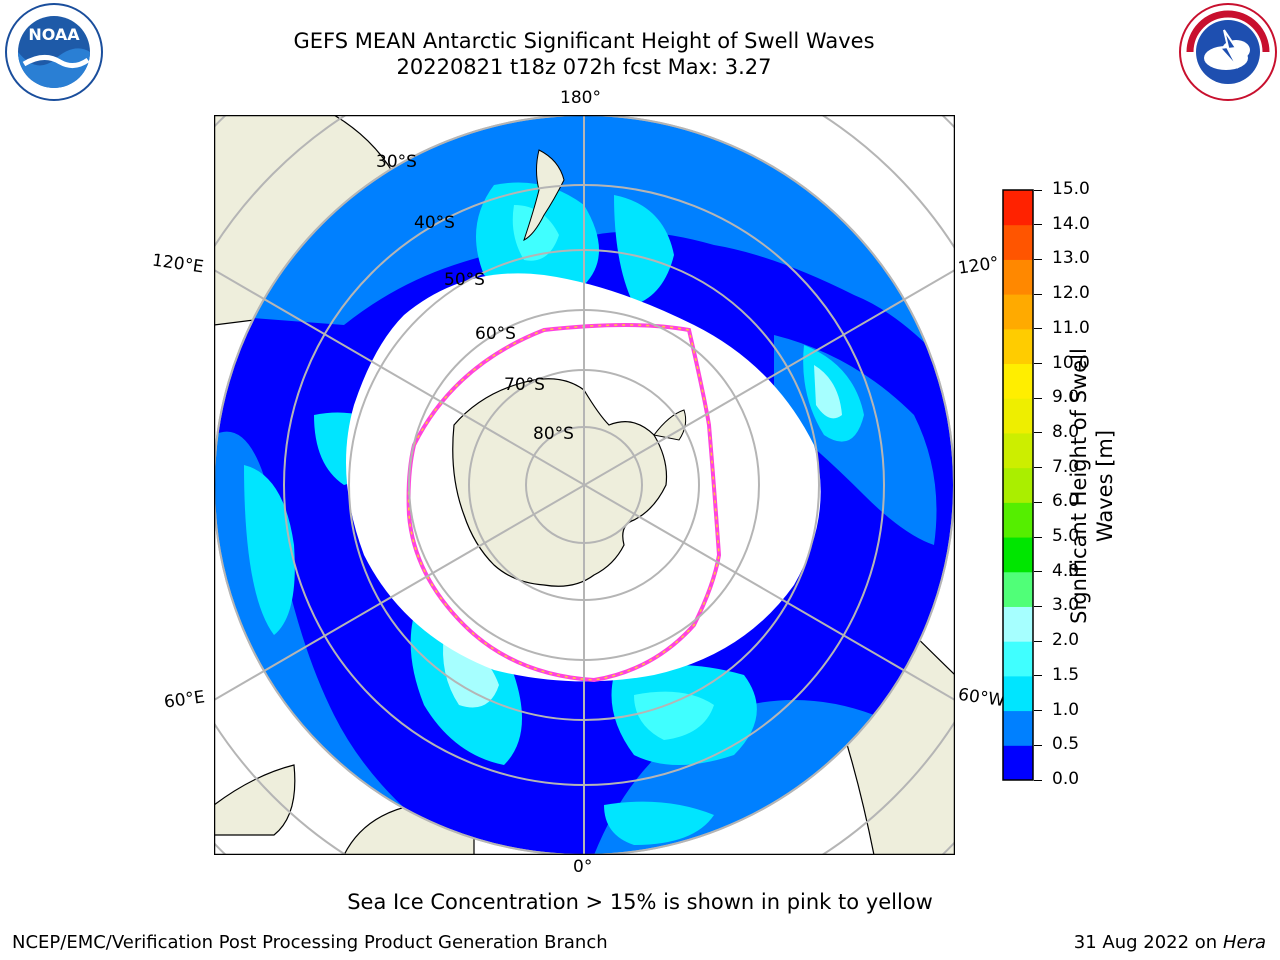 The height and width of the screenshot is (960, 1280). I want to click on colorbar, so click(1018, 485).